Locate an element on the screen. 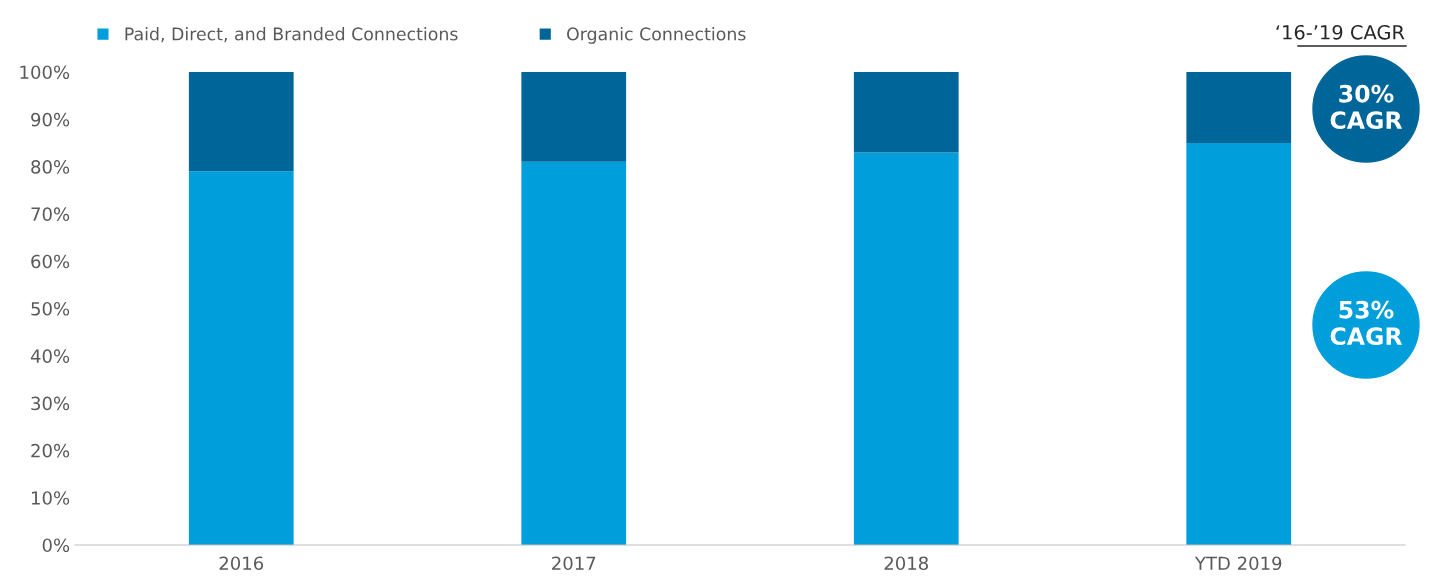  annotation: 53% CAGR is located at coordinates (1366, 323).